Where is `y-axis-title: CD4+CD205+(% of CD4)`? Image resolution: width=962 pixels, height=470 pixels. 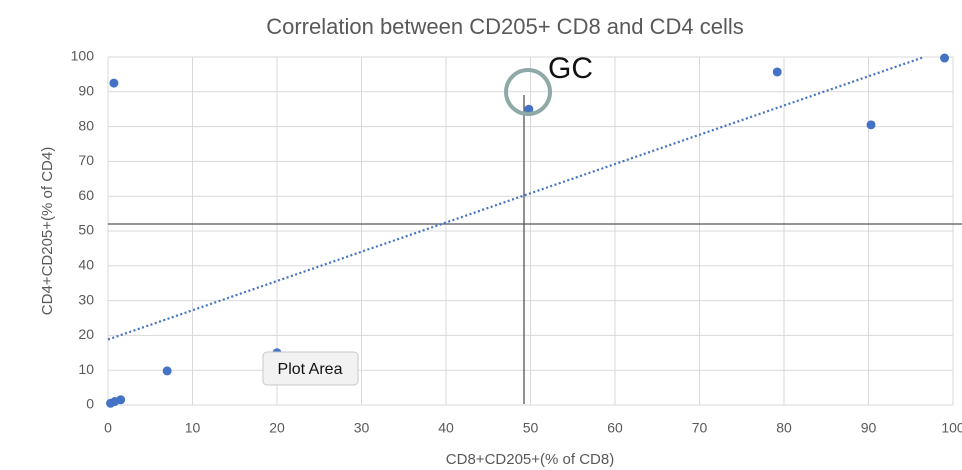 y-axis-title: CD4+CD205+(% of CD4) is located at coordinates (47, 231).